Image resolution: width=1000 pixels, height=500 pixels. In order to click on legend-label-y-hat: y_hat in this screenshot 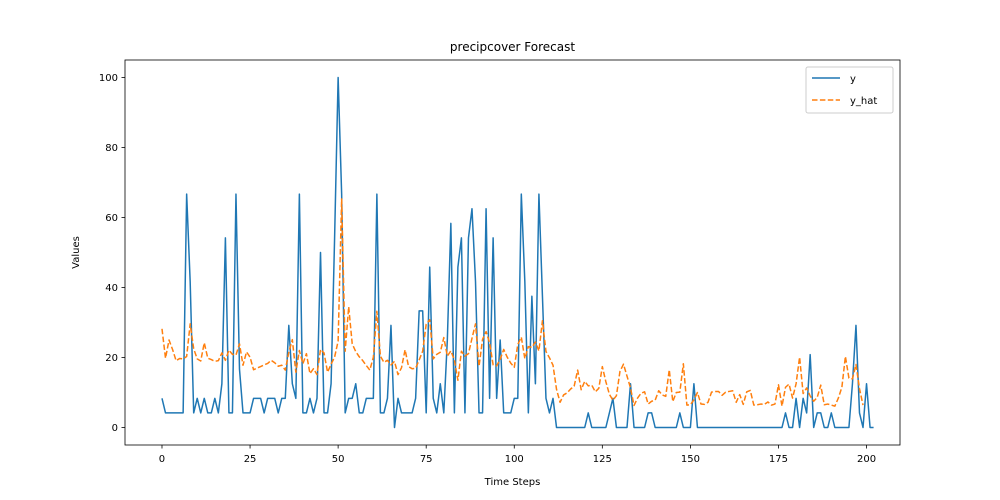, I will do `click(863, 101)`.